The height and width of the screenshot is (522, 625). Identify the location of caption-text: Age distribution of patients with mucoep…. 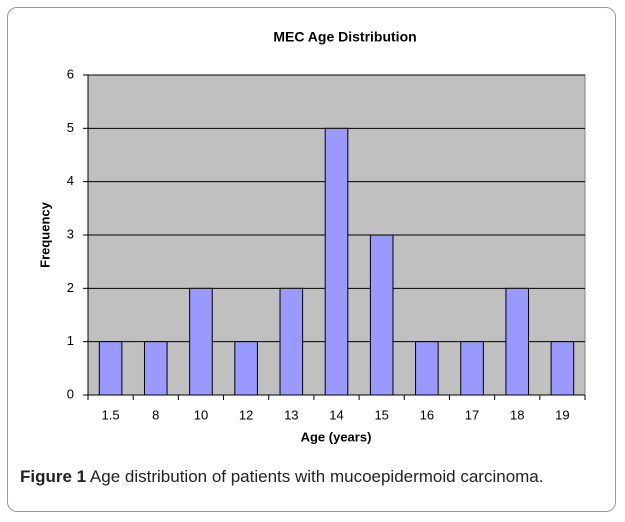
(316, 476).